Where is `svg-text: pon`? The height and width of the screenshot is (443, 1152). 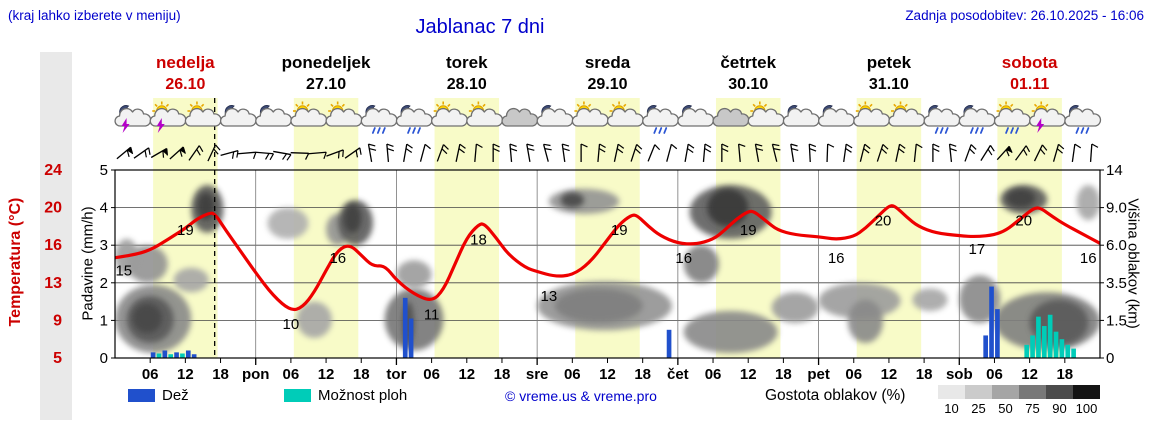
svg-text: pon is located at coordinates (256, 374).